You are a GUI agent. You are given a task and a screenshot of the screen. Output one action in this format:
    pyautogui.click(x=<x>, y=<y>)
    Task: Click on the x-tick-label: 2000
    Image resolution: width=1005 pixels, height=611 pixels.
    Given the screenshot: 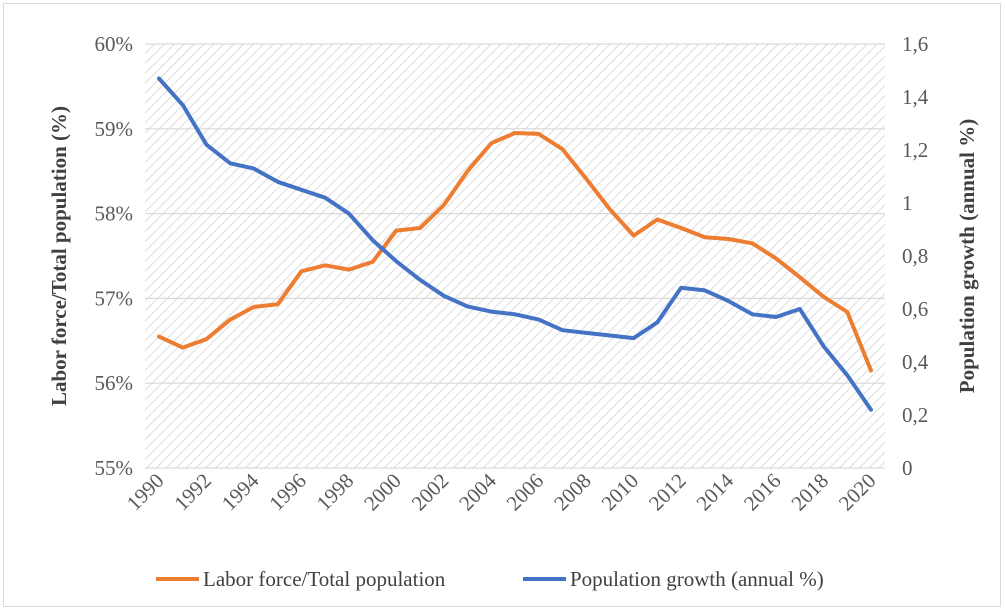 What is the action you would take?
    pyautogui.click(x=382, y=492)
    